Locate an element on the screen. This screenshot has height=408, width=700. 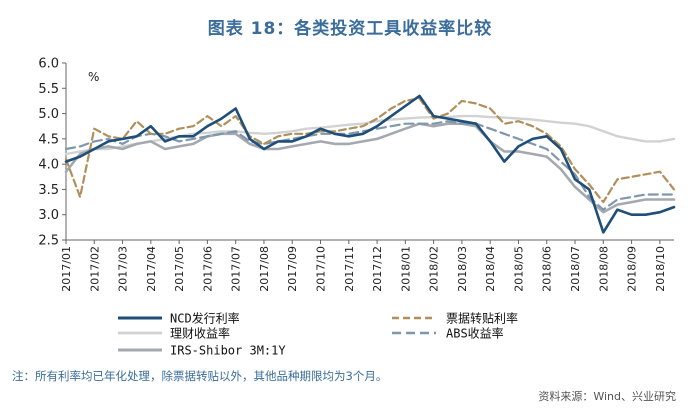
x-tick-label: 2017/04 is located at coordinates (151, 269).